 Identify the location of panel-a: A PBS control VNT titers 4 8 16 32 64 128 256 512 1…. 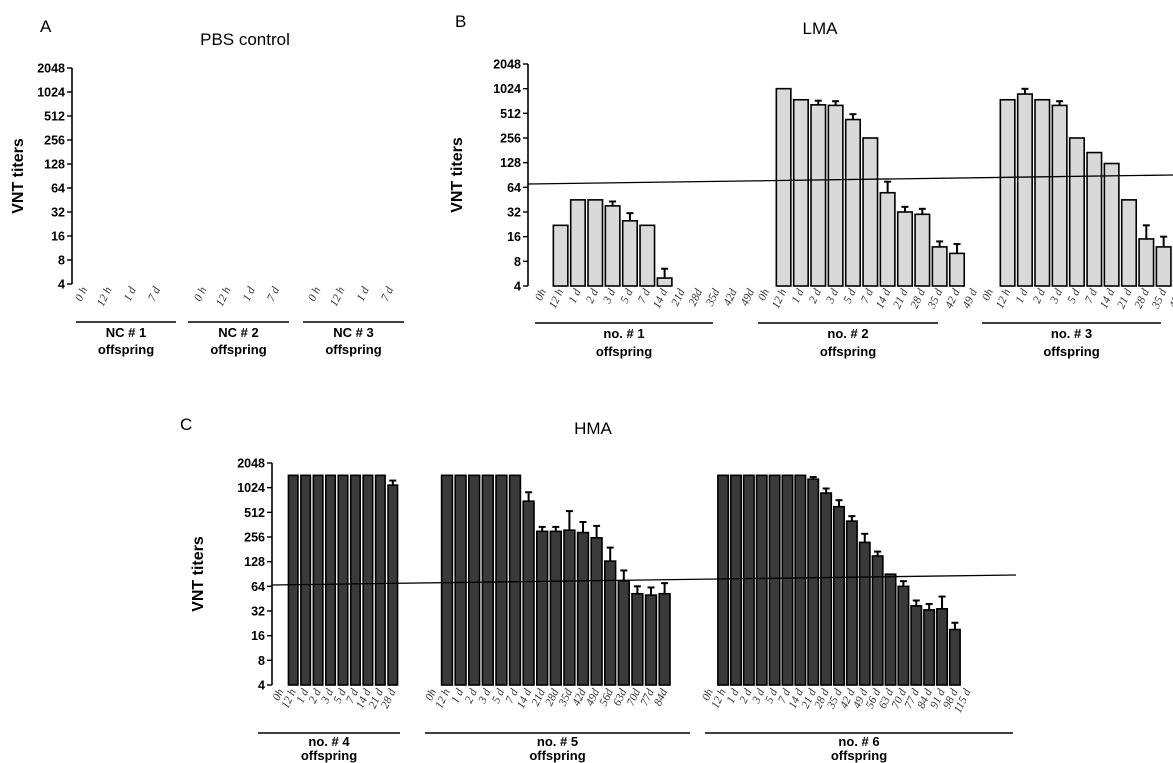
(207, 187).